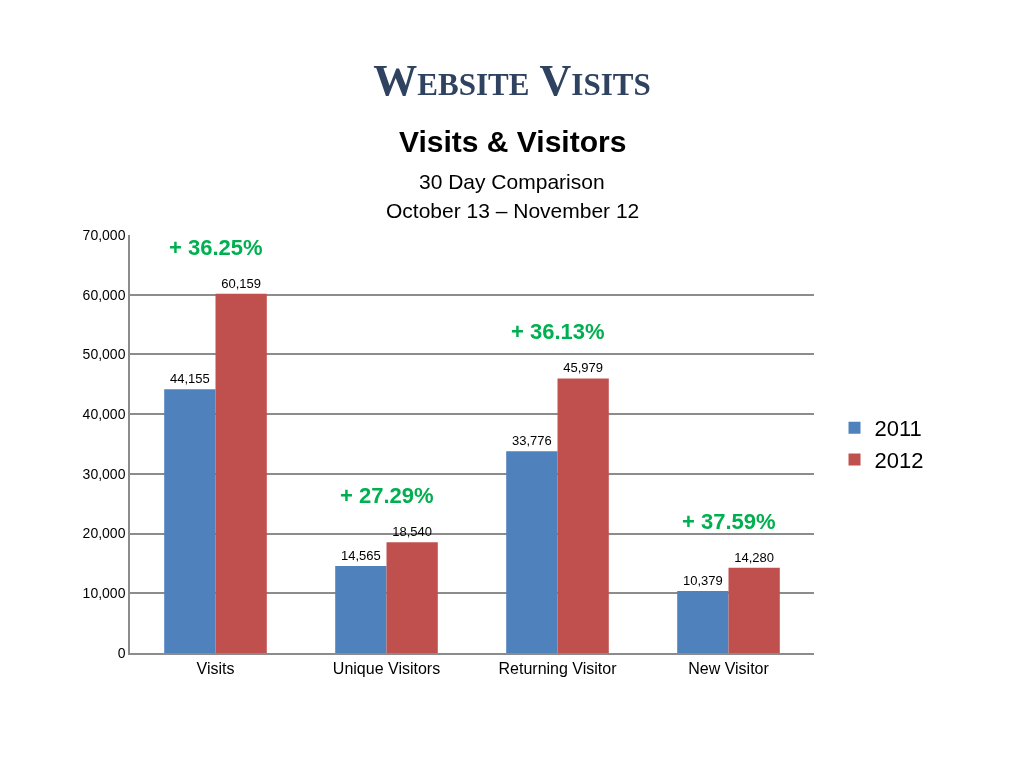 This screenshot has height=768, width=1024. Describe the element at coordinates (531, 441) in the screenshot. I see `data-label: 33,776` at that location.